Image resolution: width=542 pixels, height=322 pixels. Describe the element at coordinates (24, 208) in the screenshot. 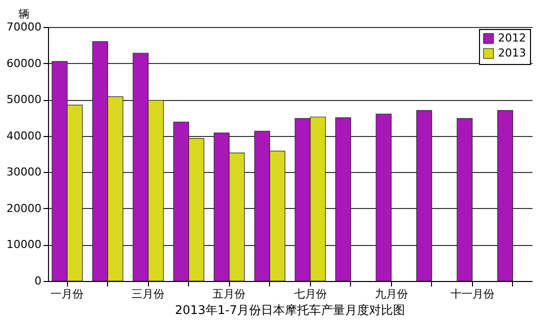

I see `y-tick-label: 20000` at that location.